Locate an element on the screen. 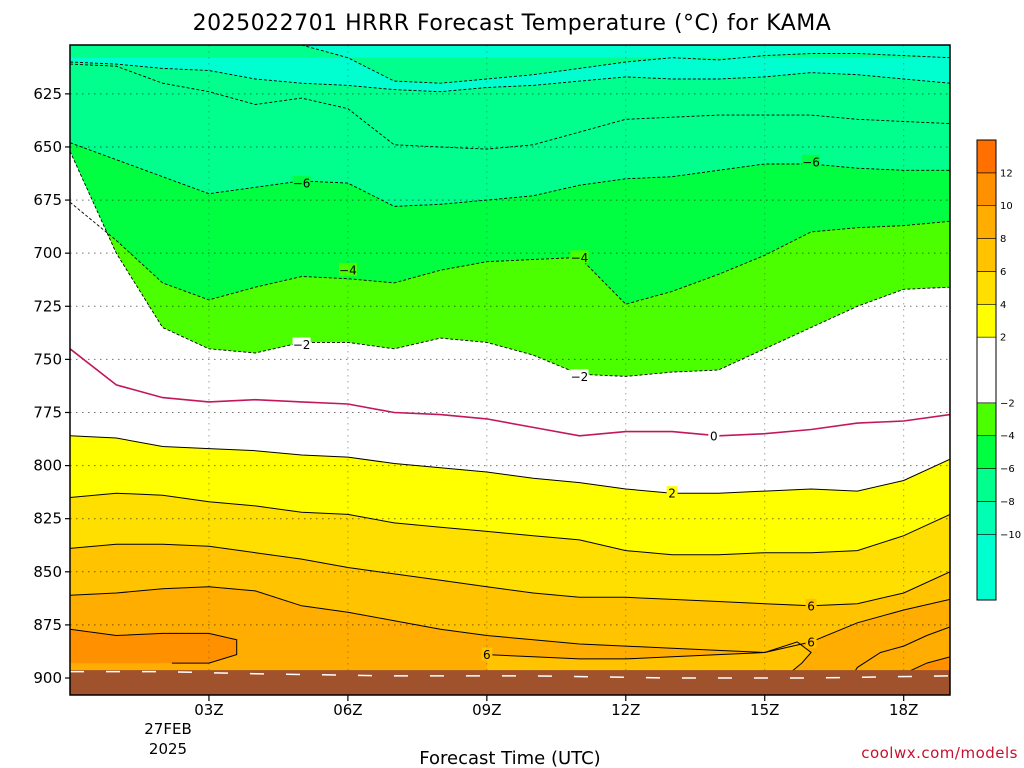 The width and height of the screenshot is (1024, 768). y-tick-label: 750 is located at coordinates (47, 359).